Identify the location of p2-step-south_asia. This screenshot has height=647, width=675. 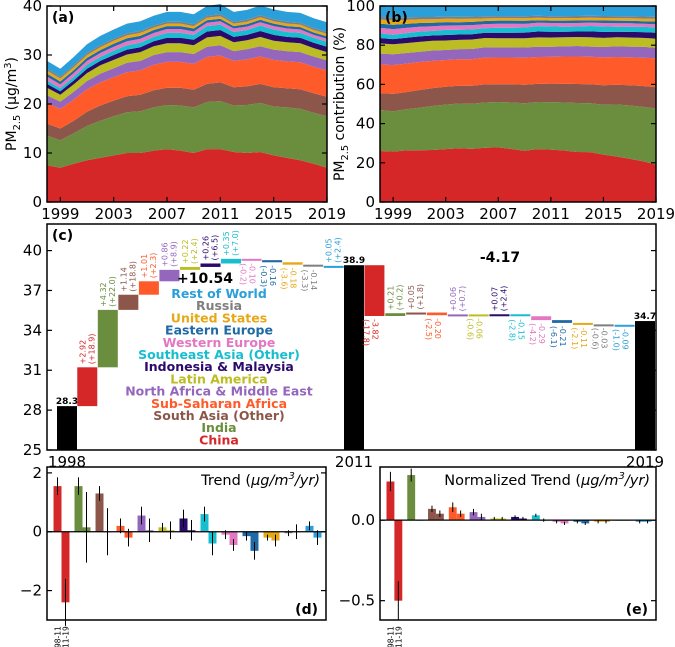
(416, 313).